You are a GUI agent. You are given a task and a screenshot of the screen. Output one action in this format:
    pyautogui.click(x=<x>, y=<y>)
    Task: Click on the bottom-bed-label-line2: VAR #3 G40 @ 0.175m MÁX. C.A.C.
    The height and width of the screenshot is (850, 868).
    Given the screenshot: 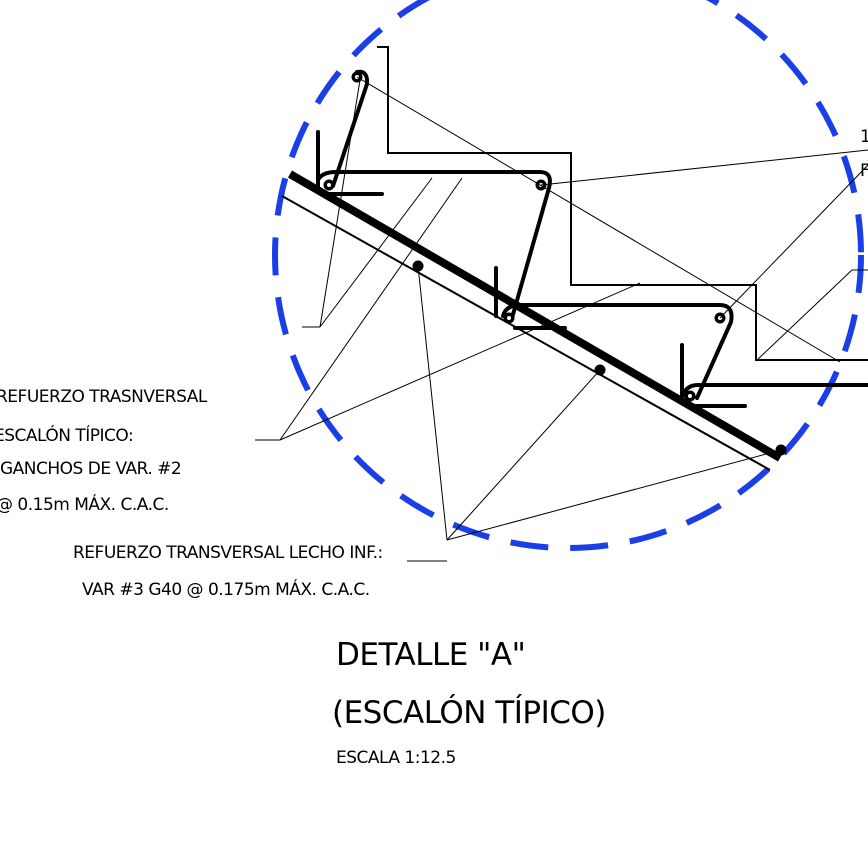 What is the action you would take?
    pyautogui.click(x=226, y=589)
    